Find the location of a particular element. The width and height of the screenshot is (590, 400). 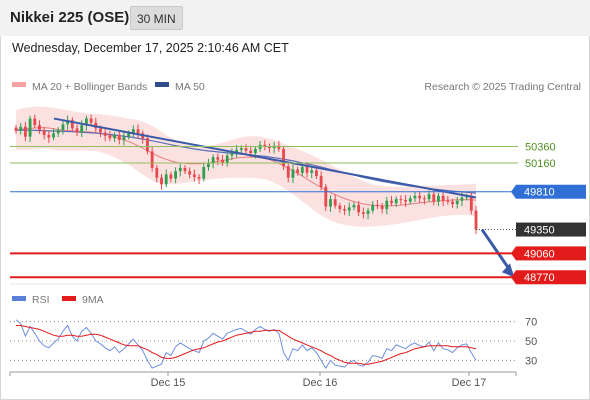

instrument-title: Nikkei 225 (OSE) is located at coordinates (70, 17).